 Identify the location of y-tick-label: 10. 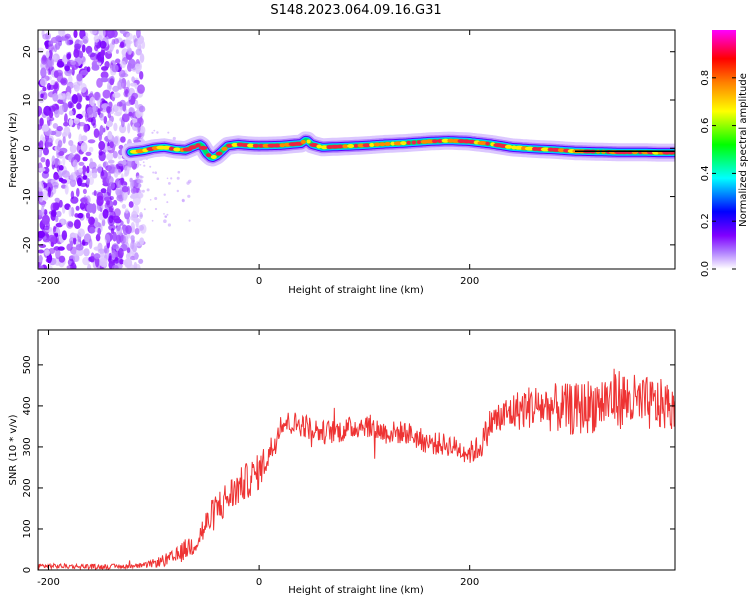
(27, 100).